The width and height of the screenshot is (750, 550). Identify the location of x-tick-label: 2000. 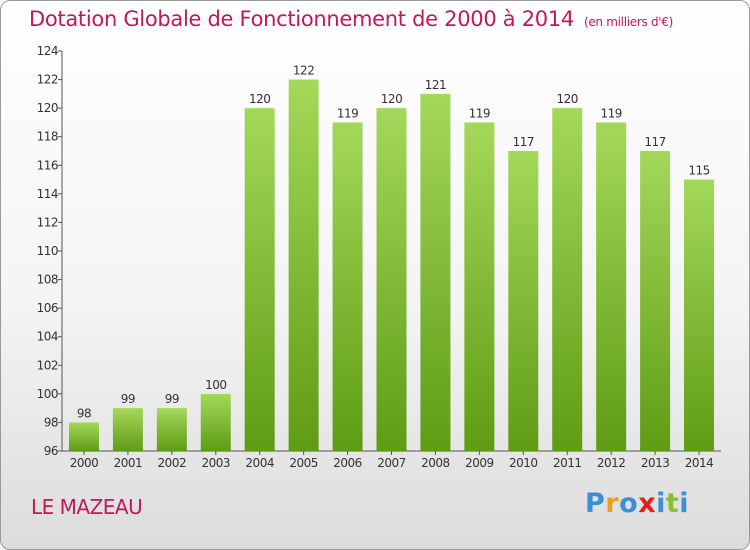
(84, 463).